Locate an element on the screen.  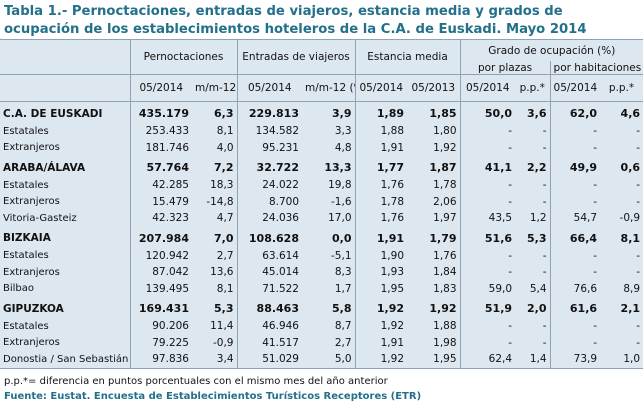
cell: 120.942 is located at coordinates (160, 255).